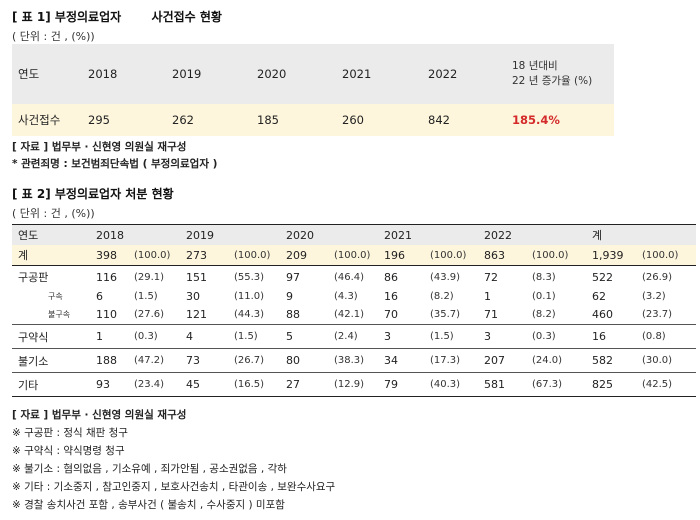  What do you see at coordinates (494, 360) in the screenshot?
I see `table2-count-cell: 207` at bounding box center [494, 360].